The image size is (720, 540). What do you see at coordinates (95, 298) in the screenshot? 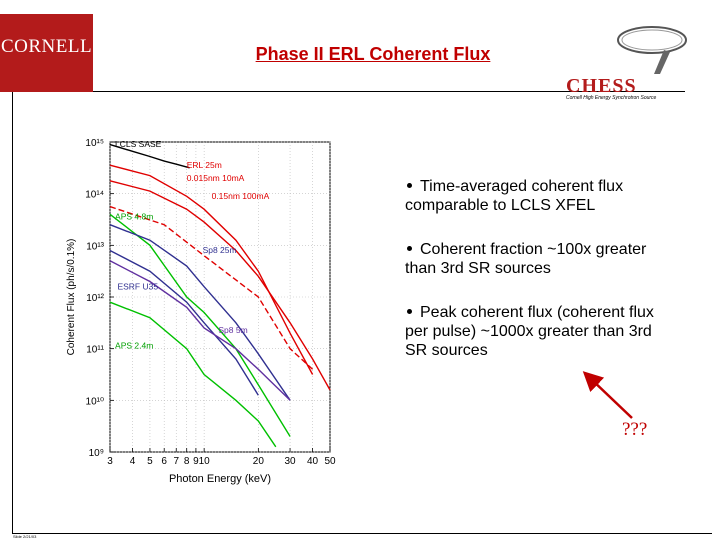
I see `y-tick-label: 10¹²` at bounding box center [95, 298].